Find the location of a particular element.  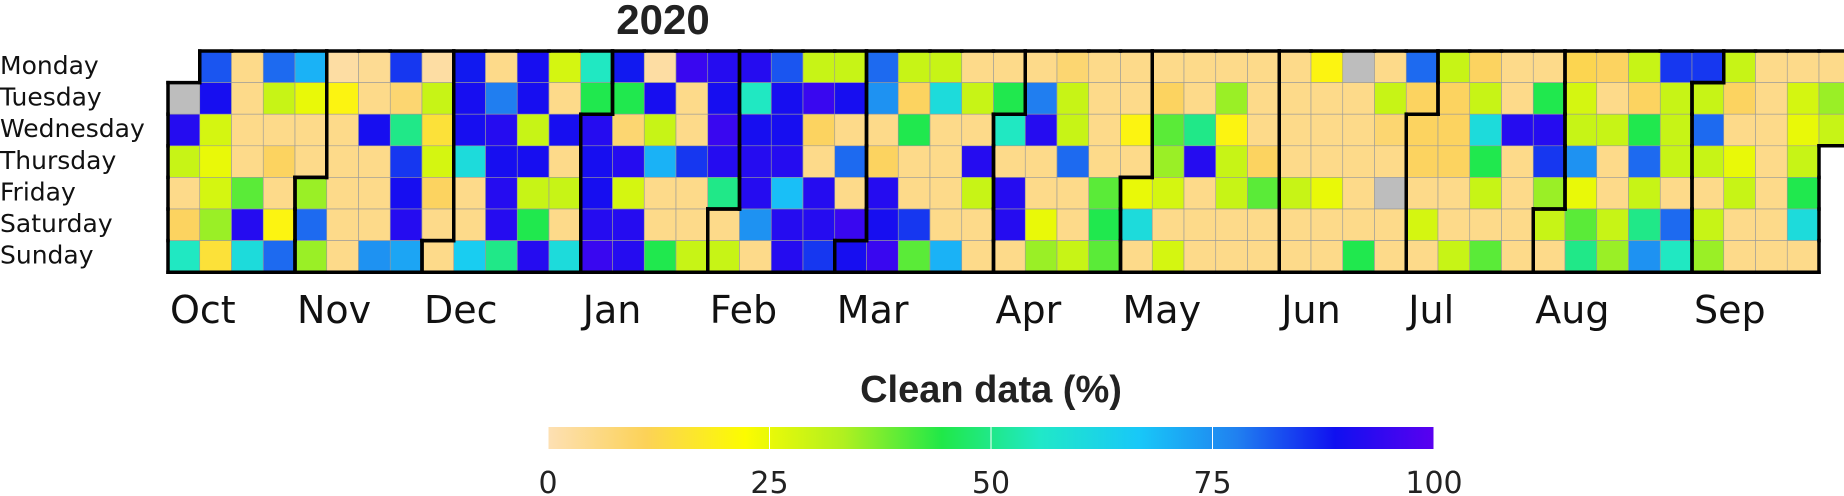

colorbar-tick-label: 75 is located at coordinates (1212, 481).